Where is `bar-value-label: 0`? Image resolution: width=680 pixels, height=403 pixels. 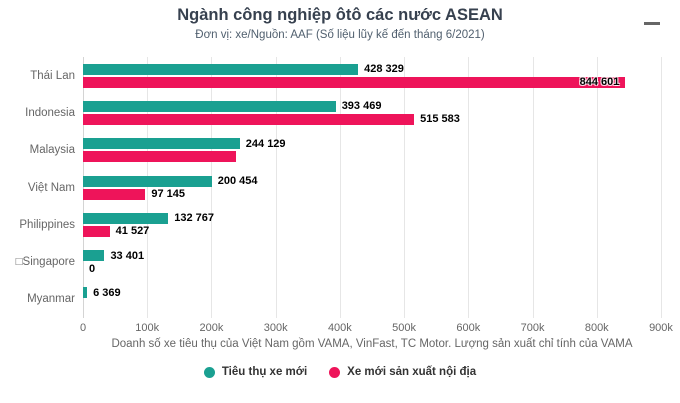 bar-value-label: 0 is located at coordinates (92, 268).